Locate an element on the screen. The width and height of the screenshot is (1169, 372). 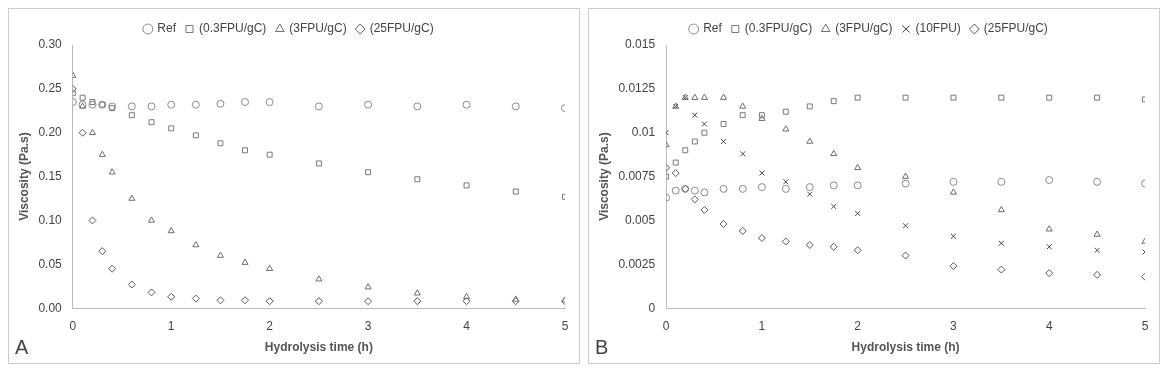
legend-label: (25FPU/gC) is located at coordinates (401, 28).